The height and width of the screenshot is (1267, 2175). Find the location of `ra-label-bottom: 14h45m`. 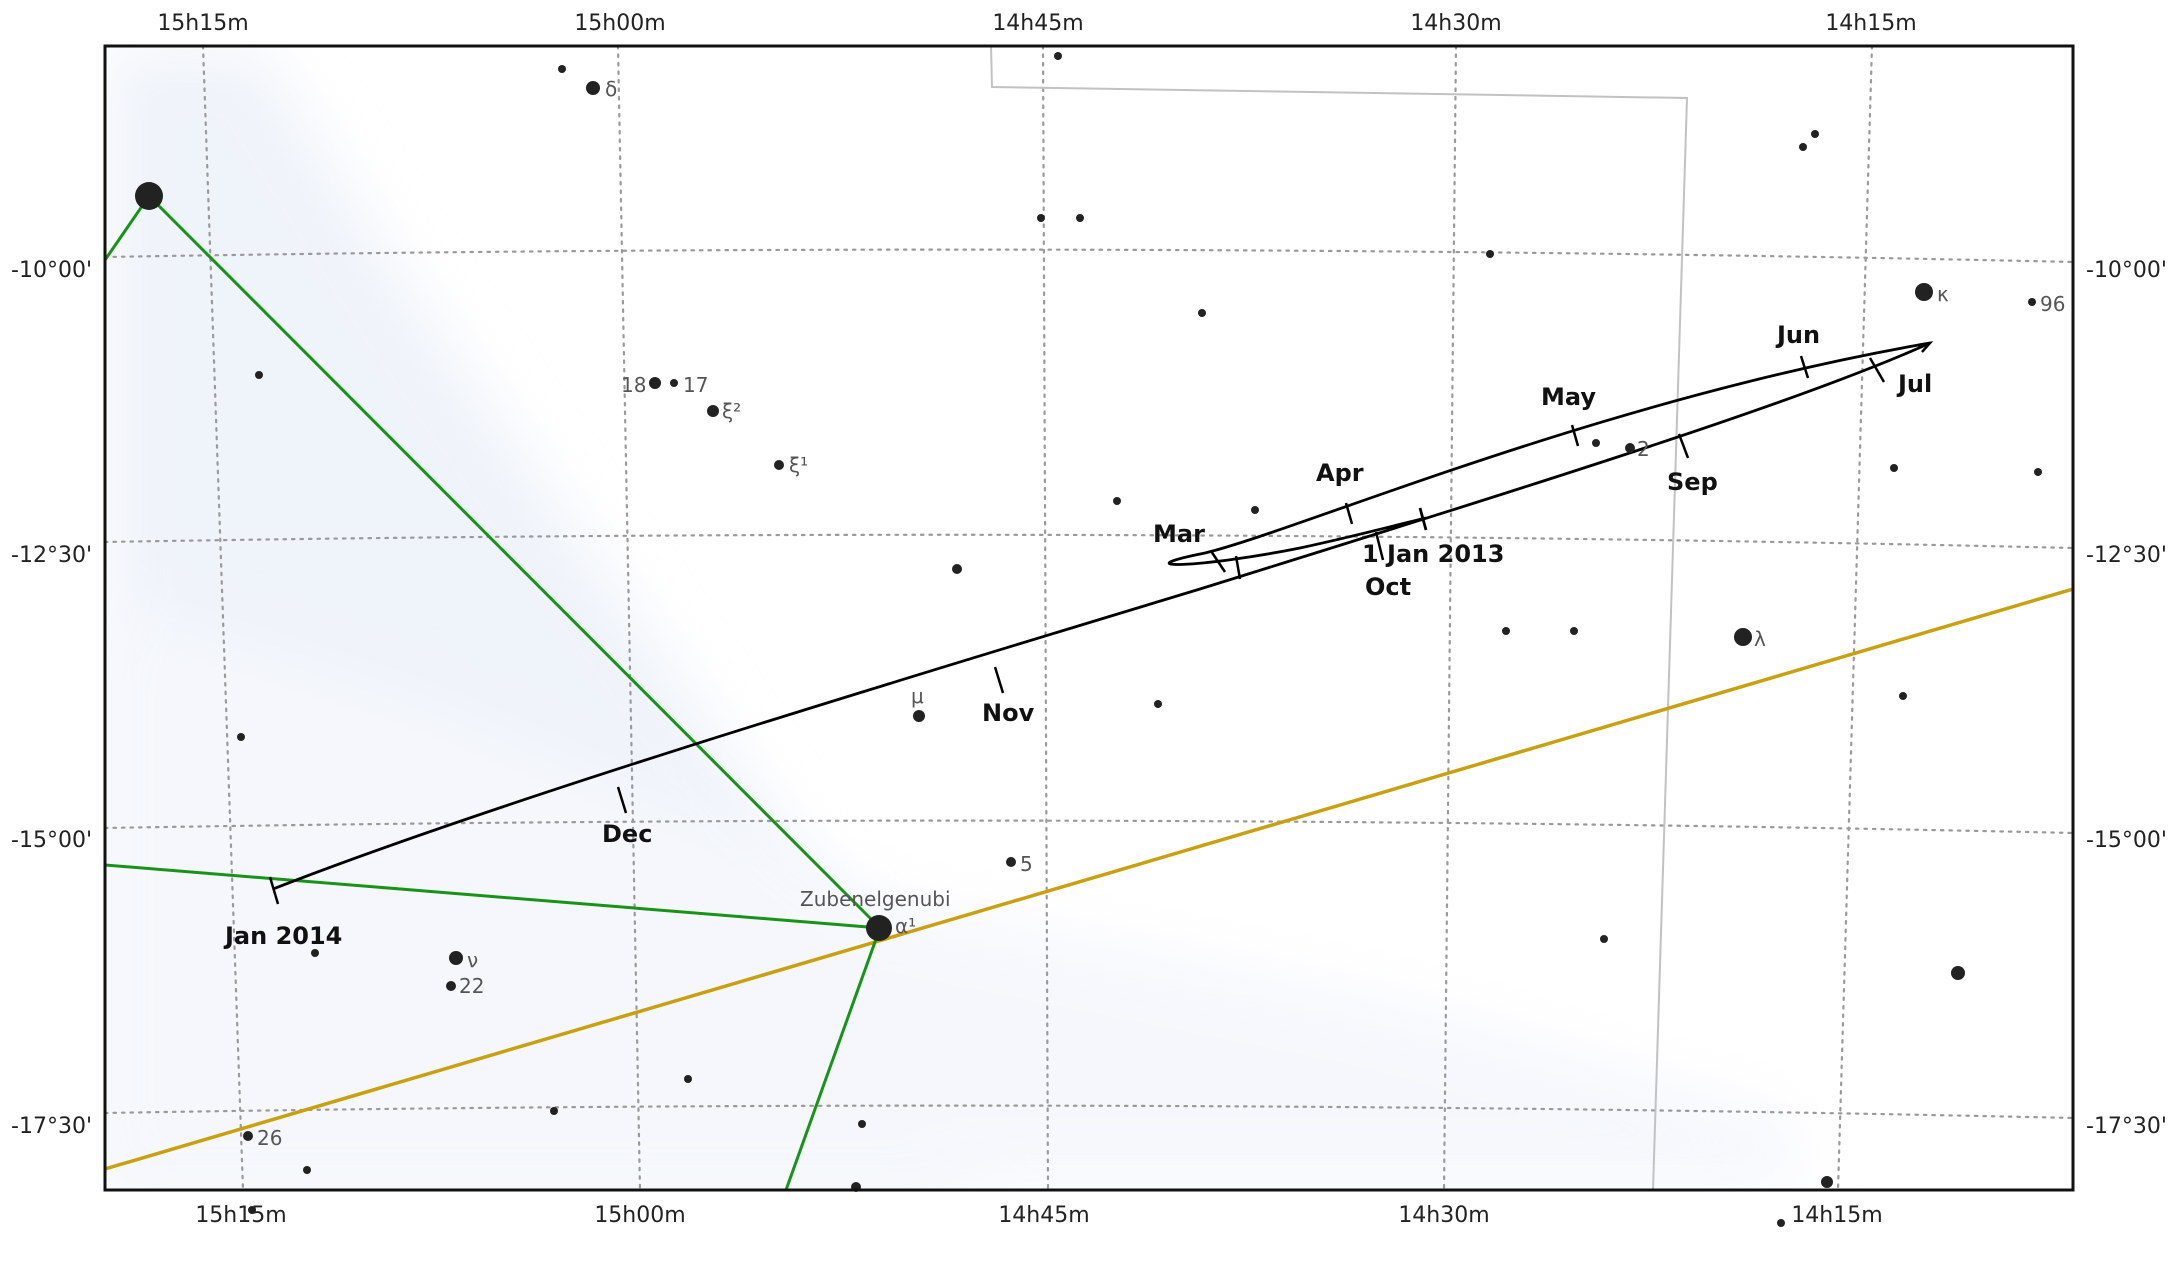

ra-label-bottom: 14h45m is located at coordinates (1043, 1215).